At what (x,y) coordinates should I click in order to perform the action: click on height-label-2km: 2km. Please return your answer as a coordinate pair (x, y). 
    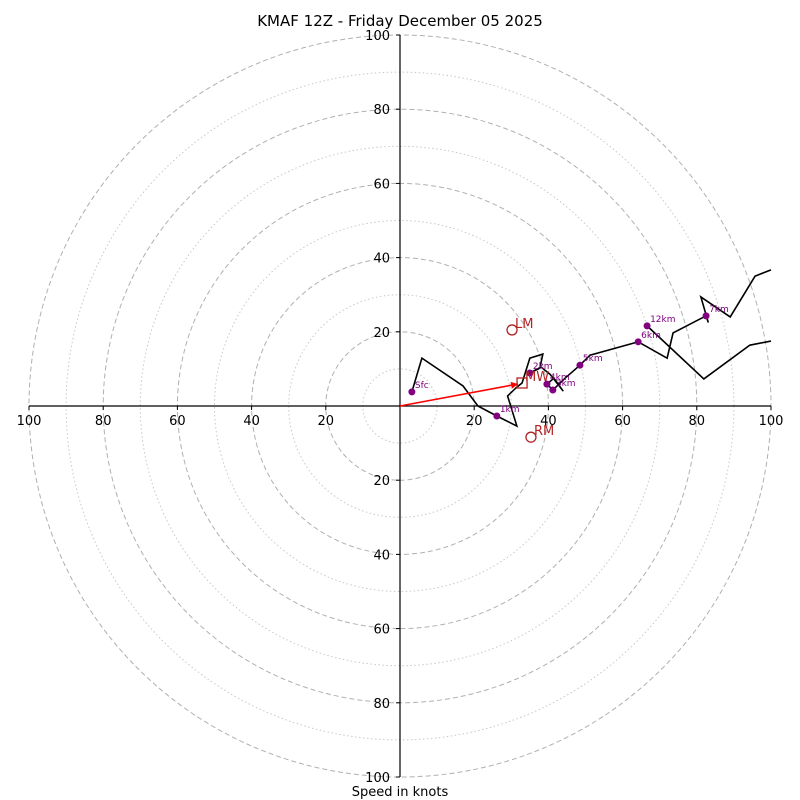
    Looking at the image, I should click on (543, 367).